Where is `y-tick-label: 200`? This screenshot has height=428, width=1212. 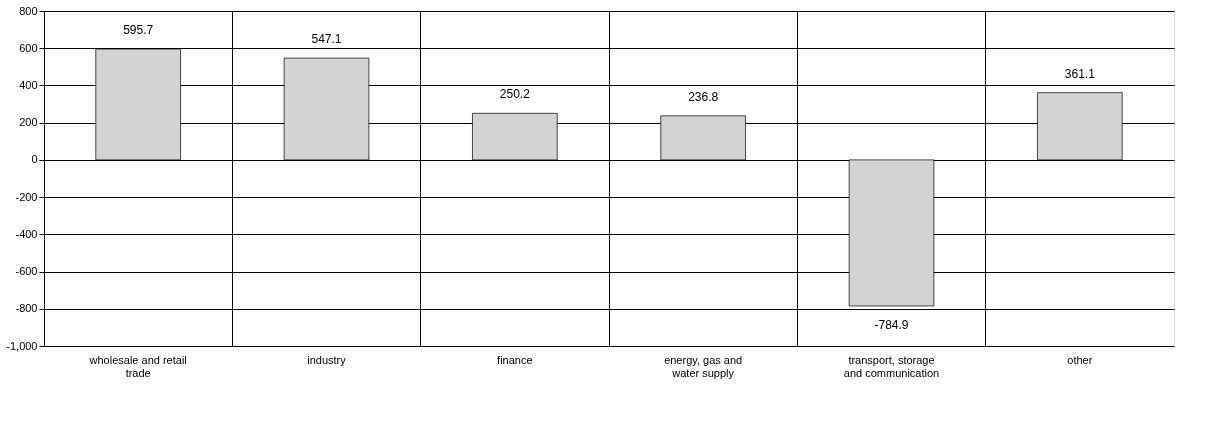
y-tick-label: 200 is located at coordinates (28, 122).